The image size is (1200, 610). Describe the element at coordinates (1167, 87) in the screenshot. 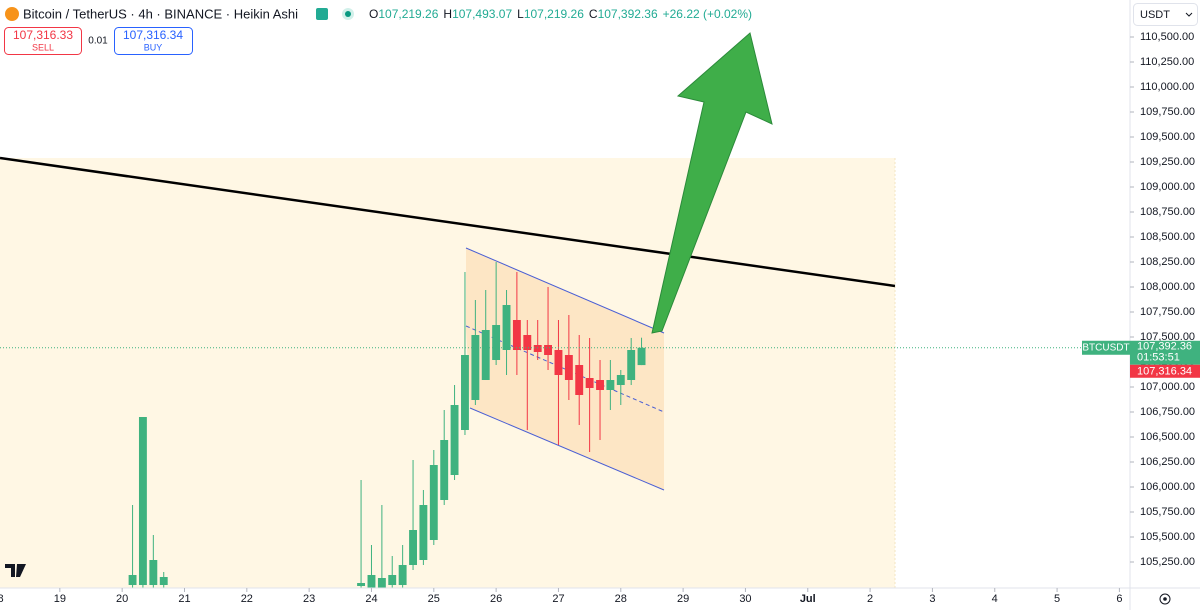

I see `y-tick-label: 110,000.00` at that location.